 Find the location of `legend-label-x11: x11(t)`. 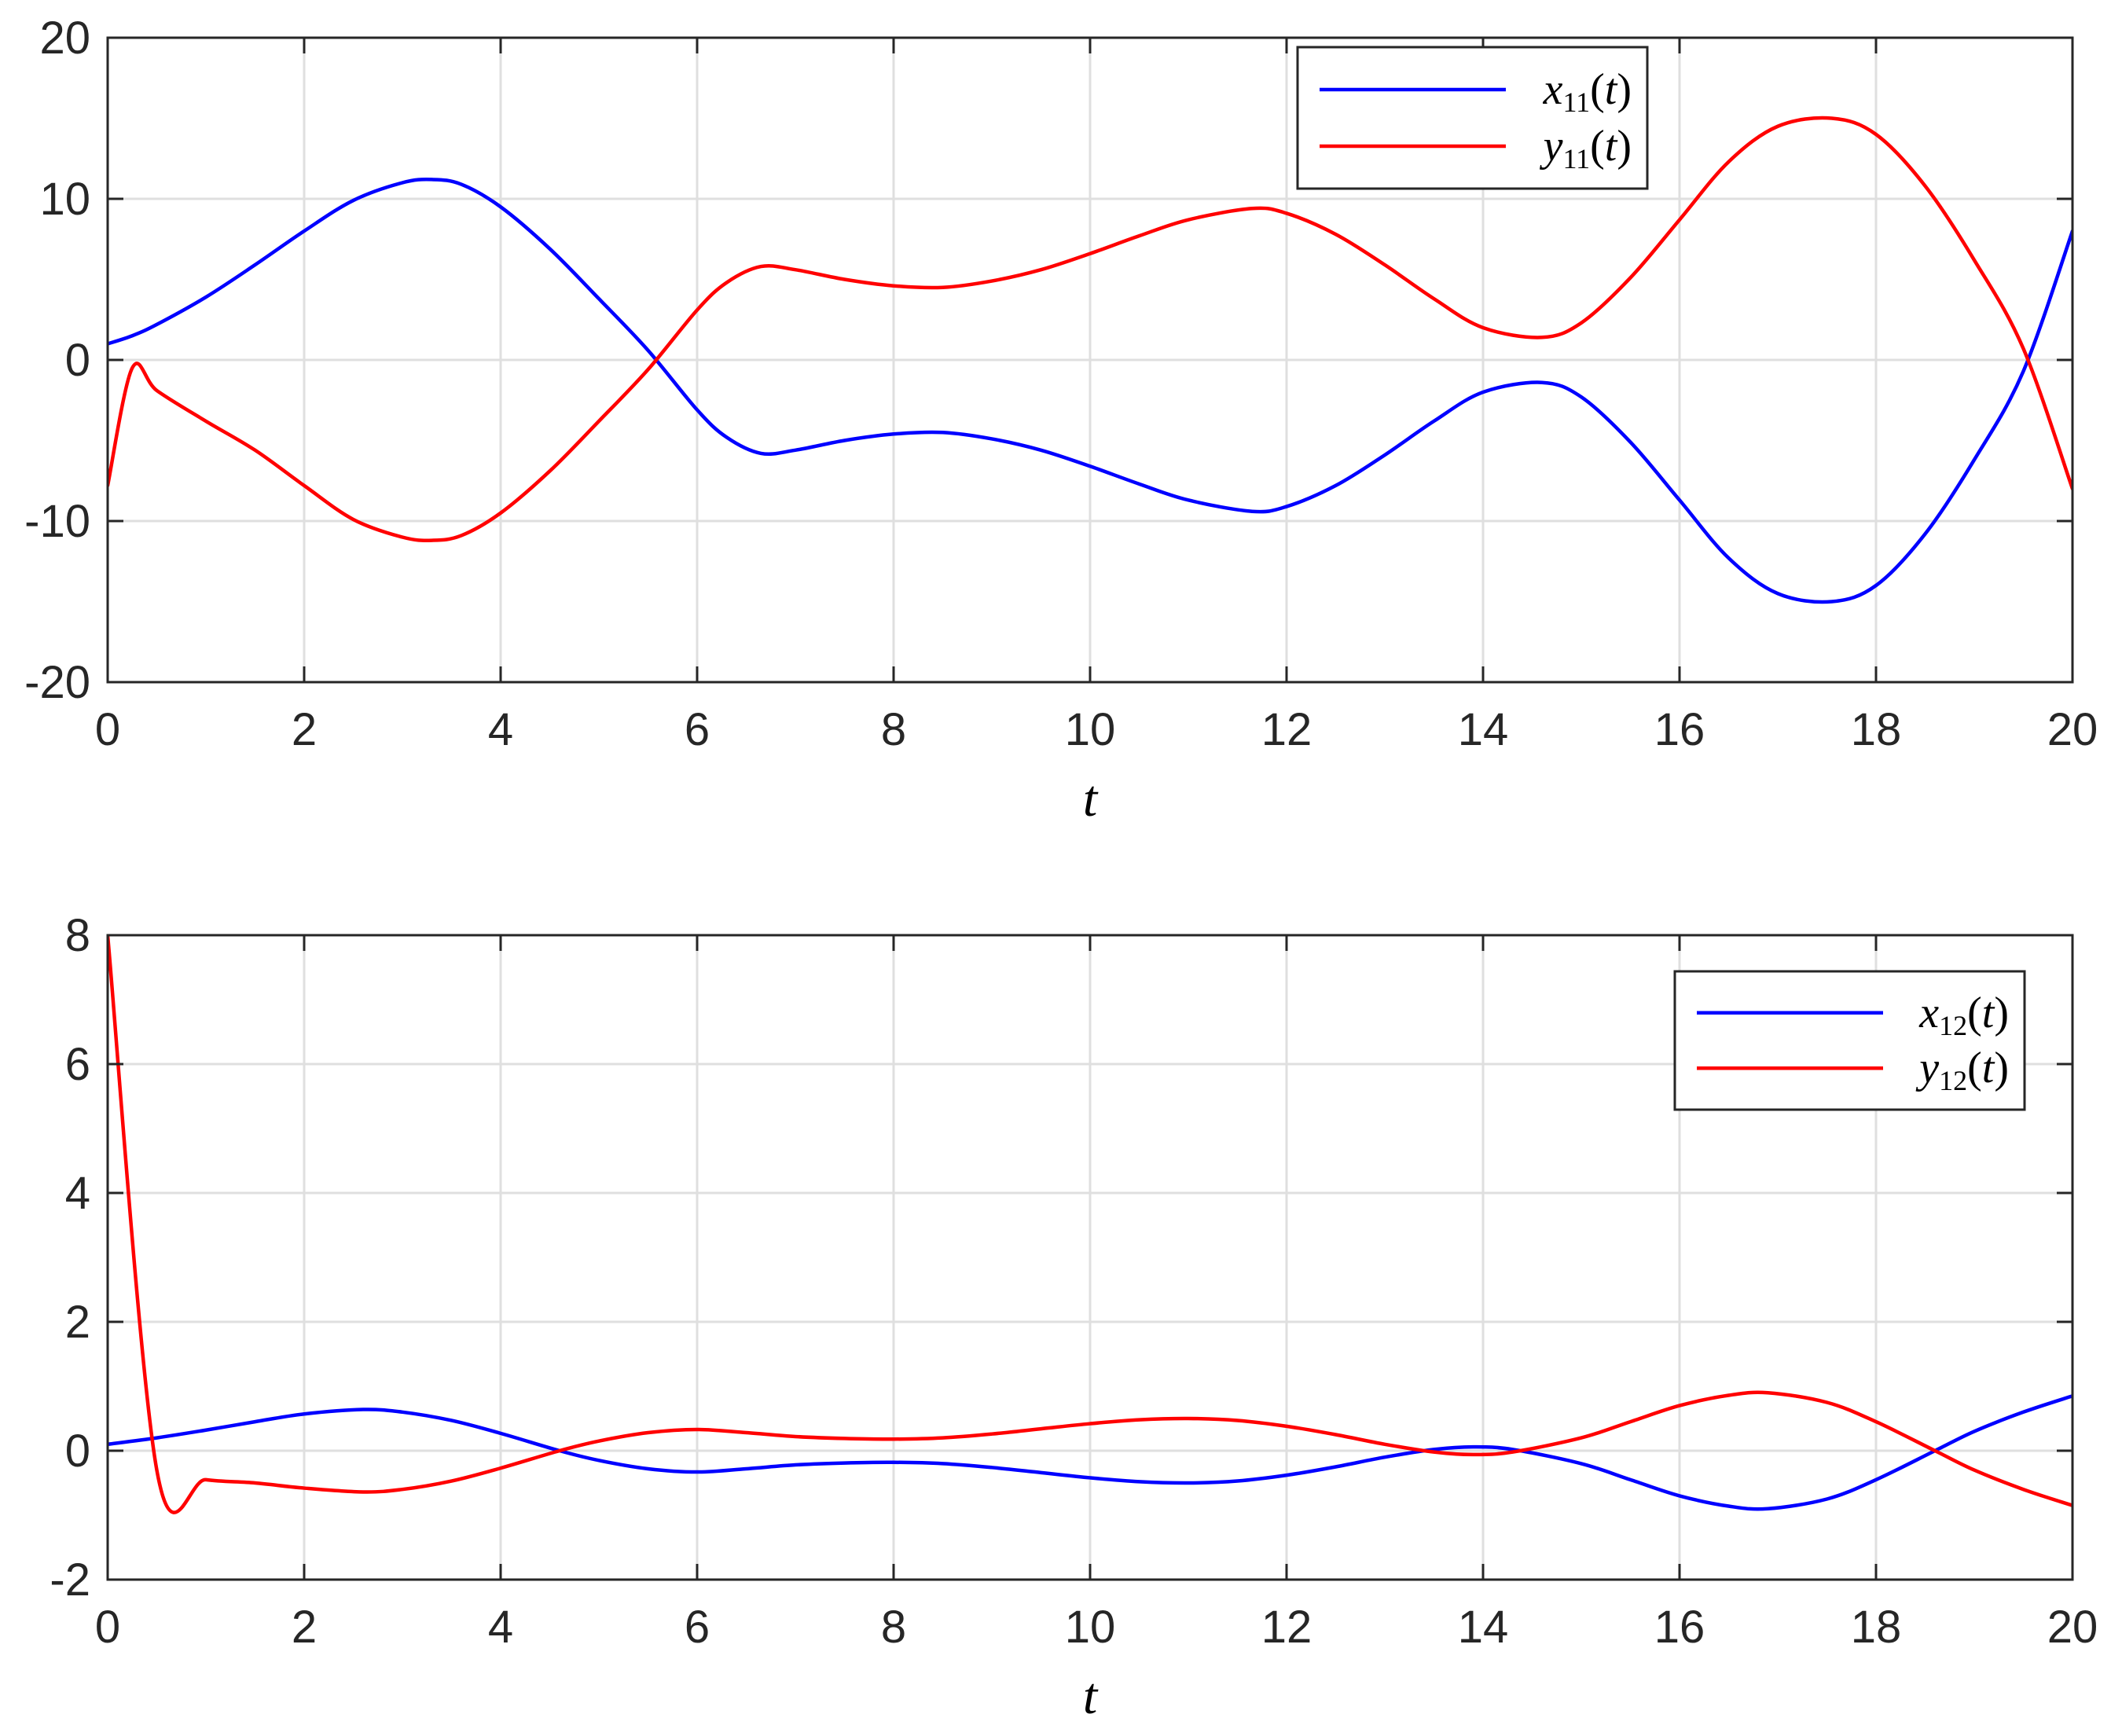

legend-label-x11: x11(t) is located at coordinates (1588, 91).